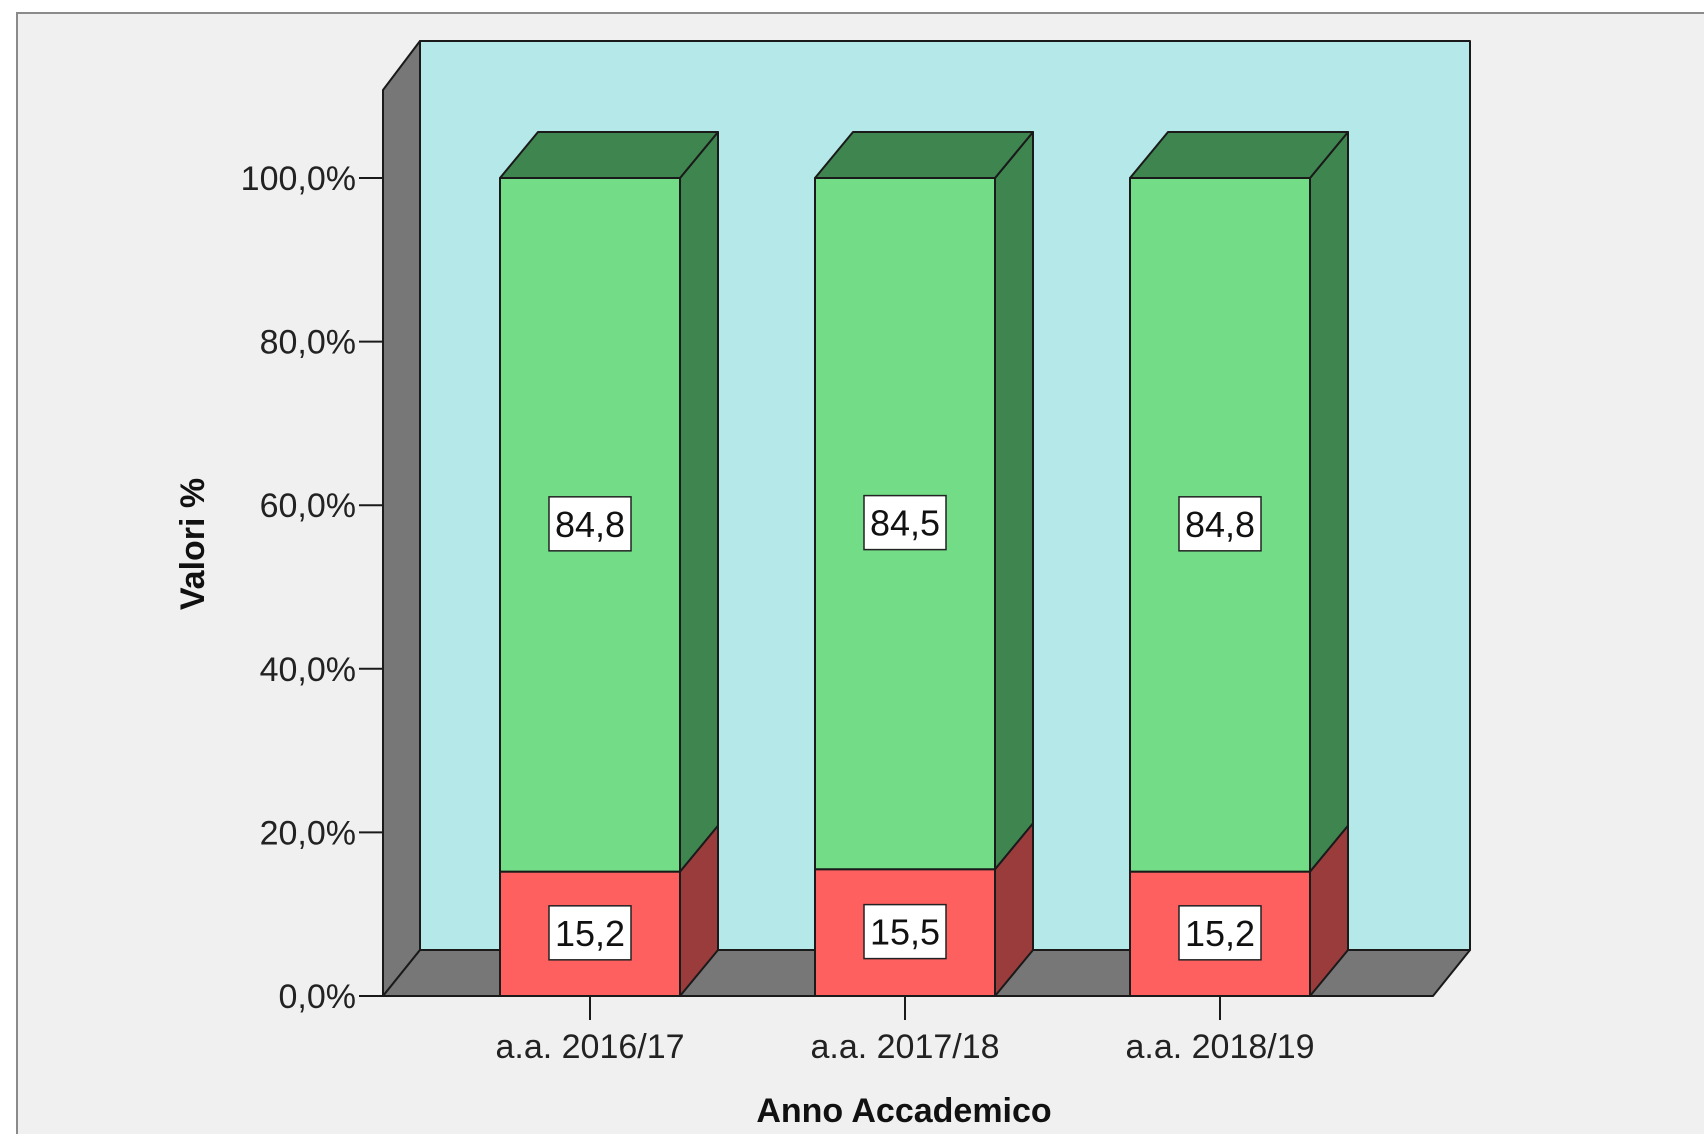 The height and width of the screenshot is (1134, 1704). I want to click on data-label: 15,5, so click(905, 932).